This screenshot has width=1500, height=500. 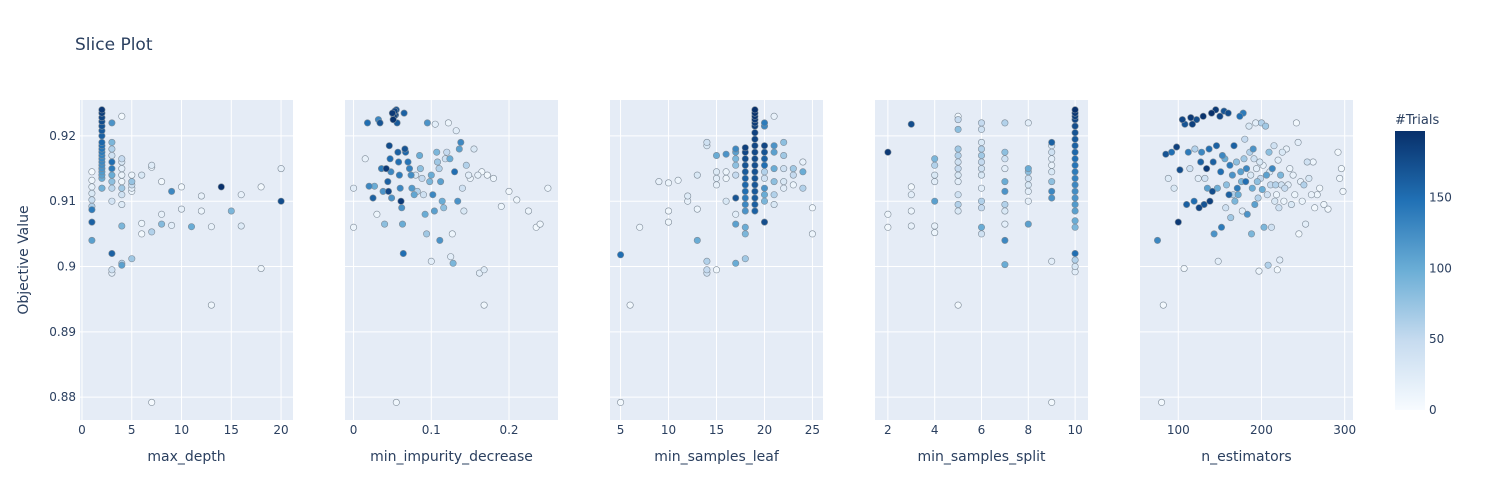 What do you see at coordinates (451, 457) in the screenshot?
I see `x-axis-label: min_impurity_decrease` at bounding box center [451, 457].